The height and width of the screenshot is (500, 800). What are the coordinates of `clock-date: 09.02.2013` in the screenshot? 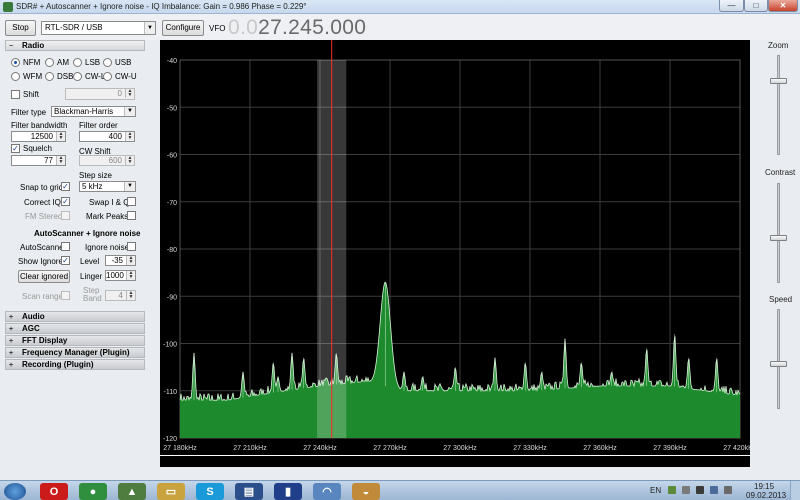 It's located at (766, 495).